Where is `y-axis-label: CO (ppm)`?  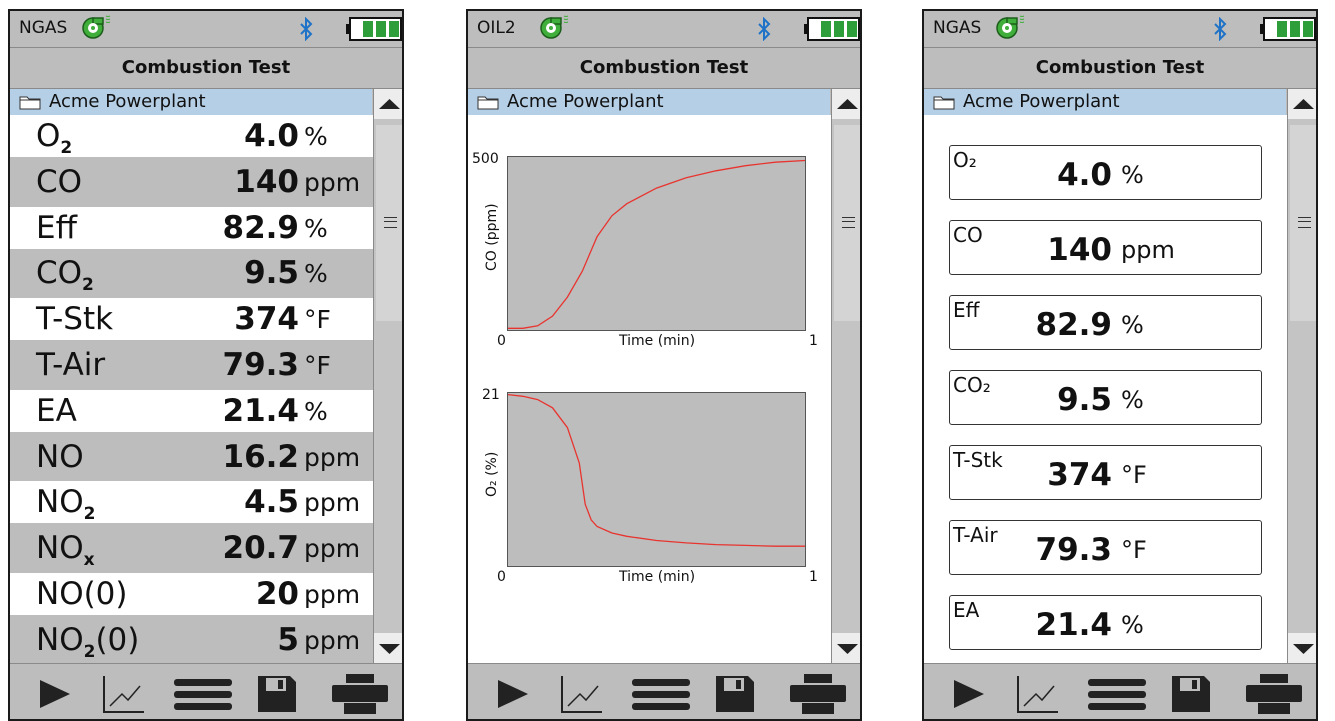
y-axis-label: CO (ppm) is located at coordinates (492, 237).